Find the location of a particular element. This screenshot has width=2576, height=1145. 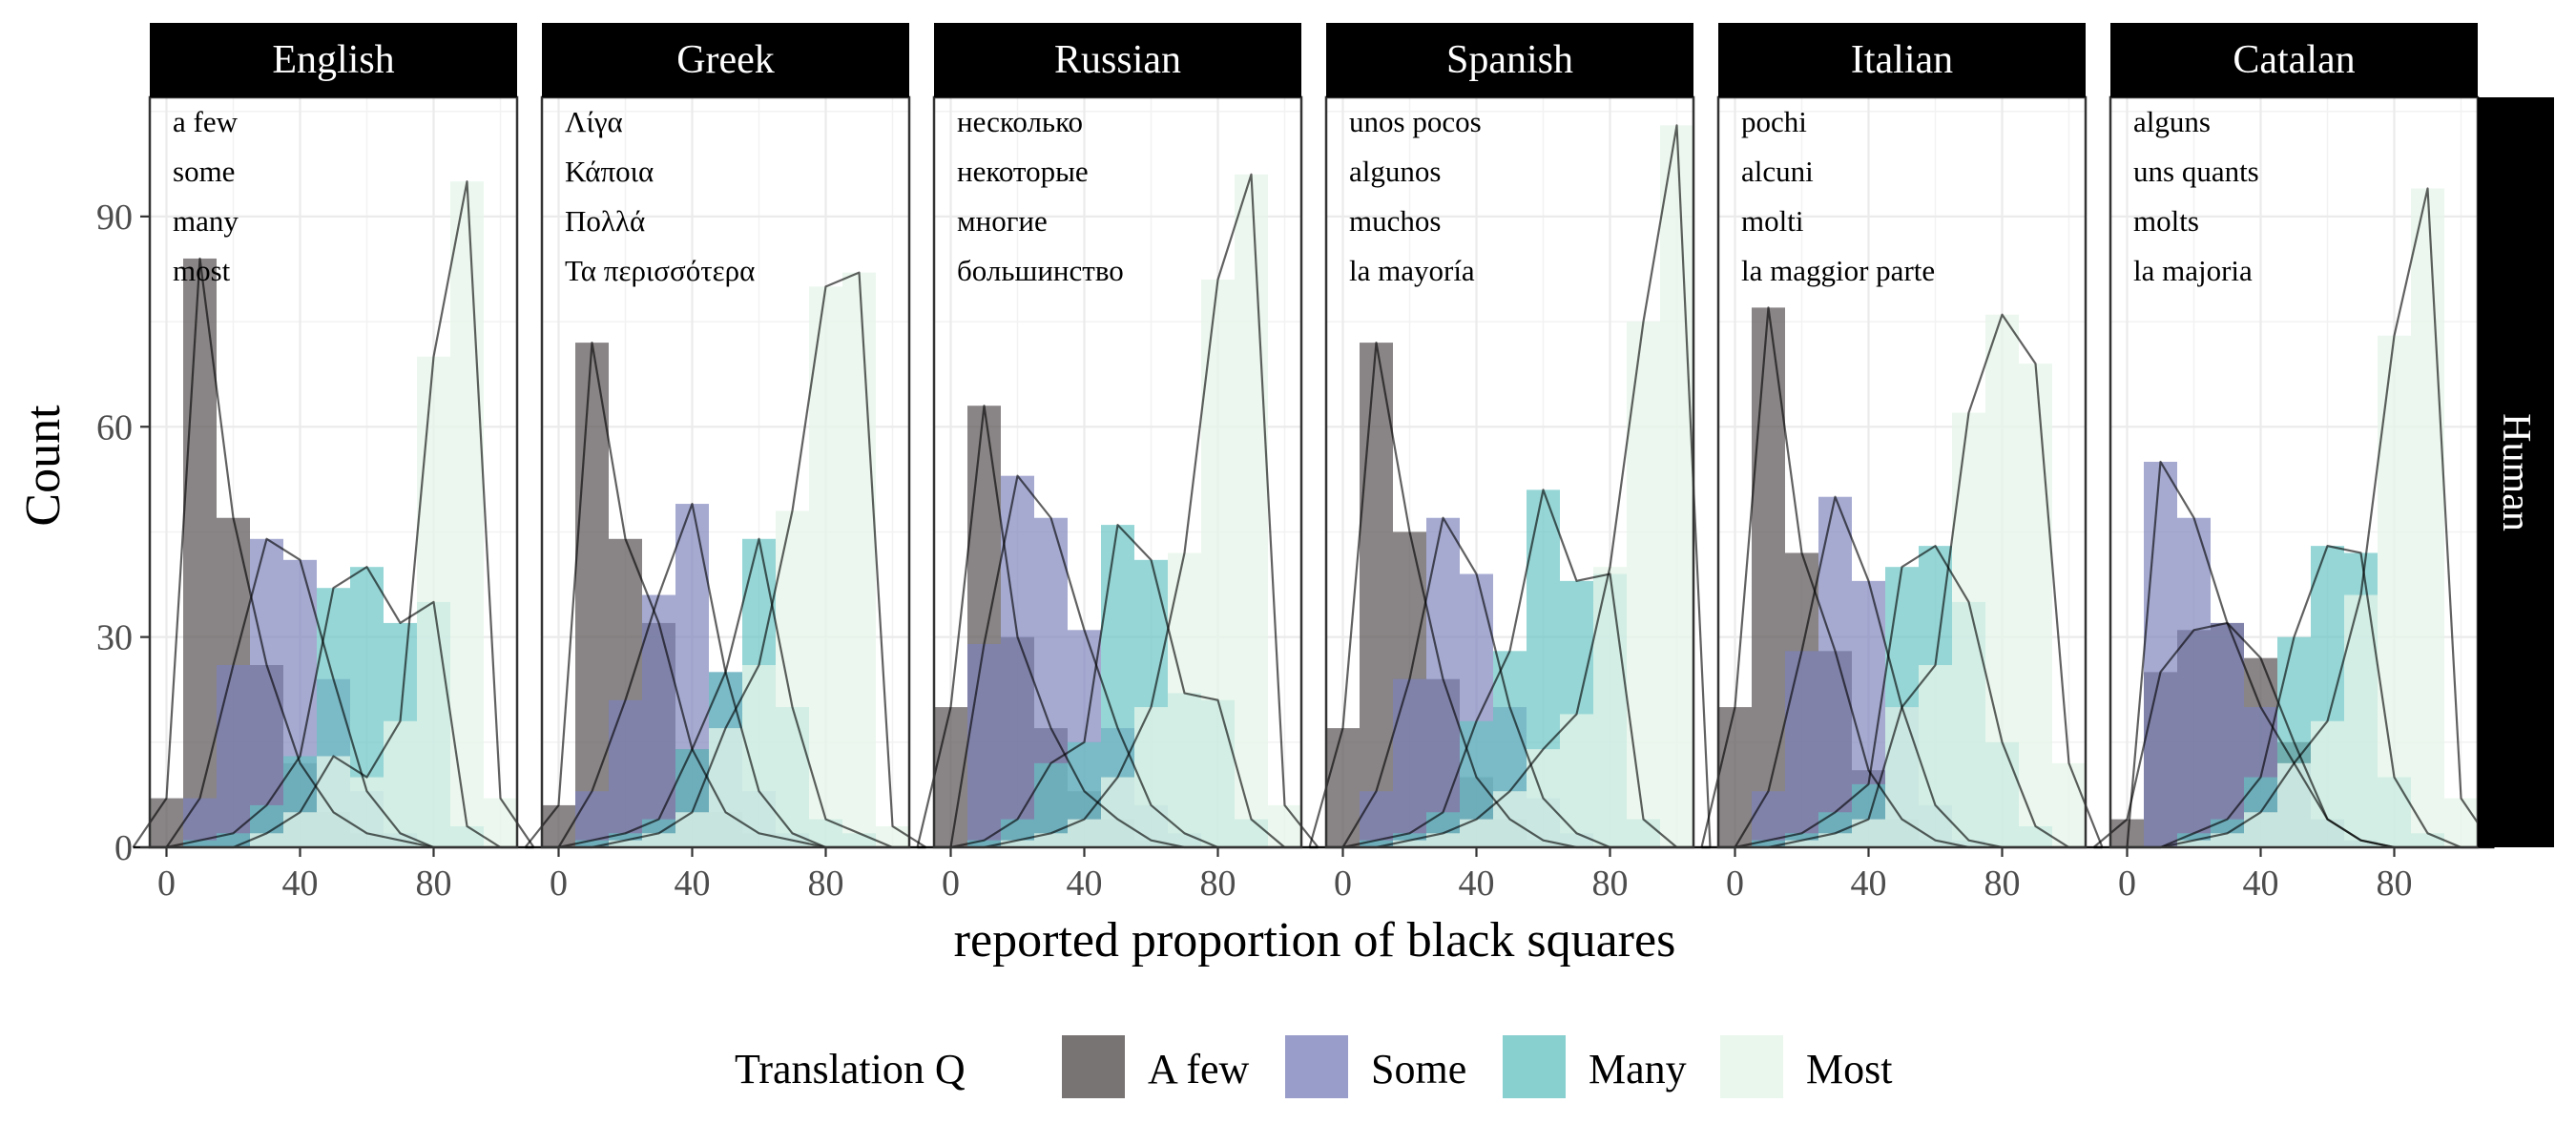

legend-label: A few is located at coordinates (1199, 1069).